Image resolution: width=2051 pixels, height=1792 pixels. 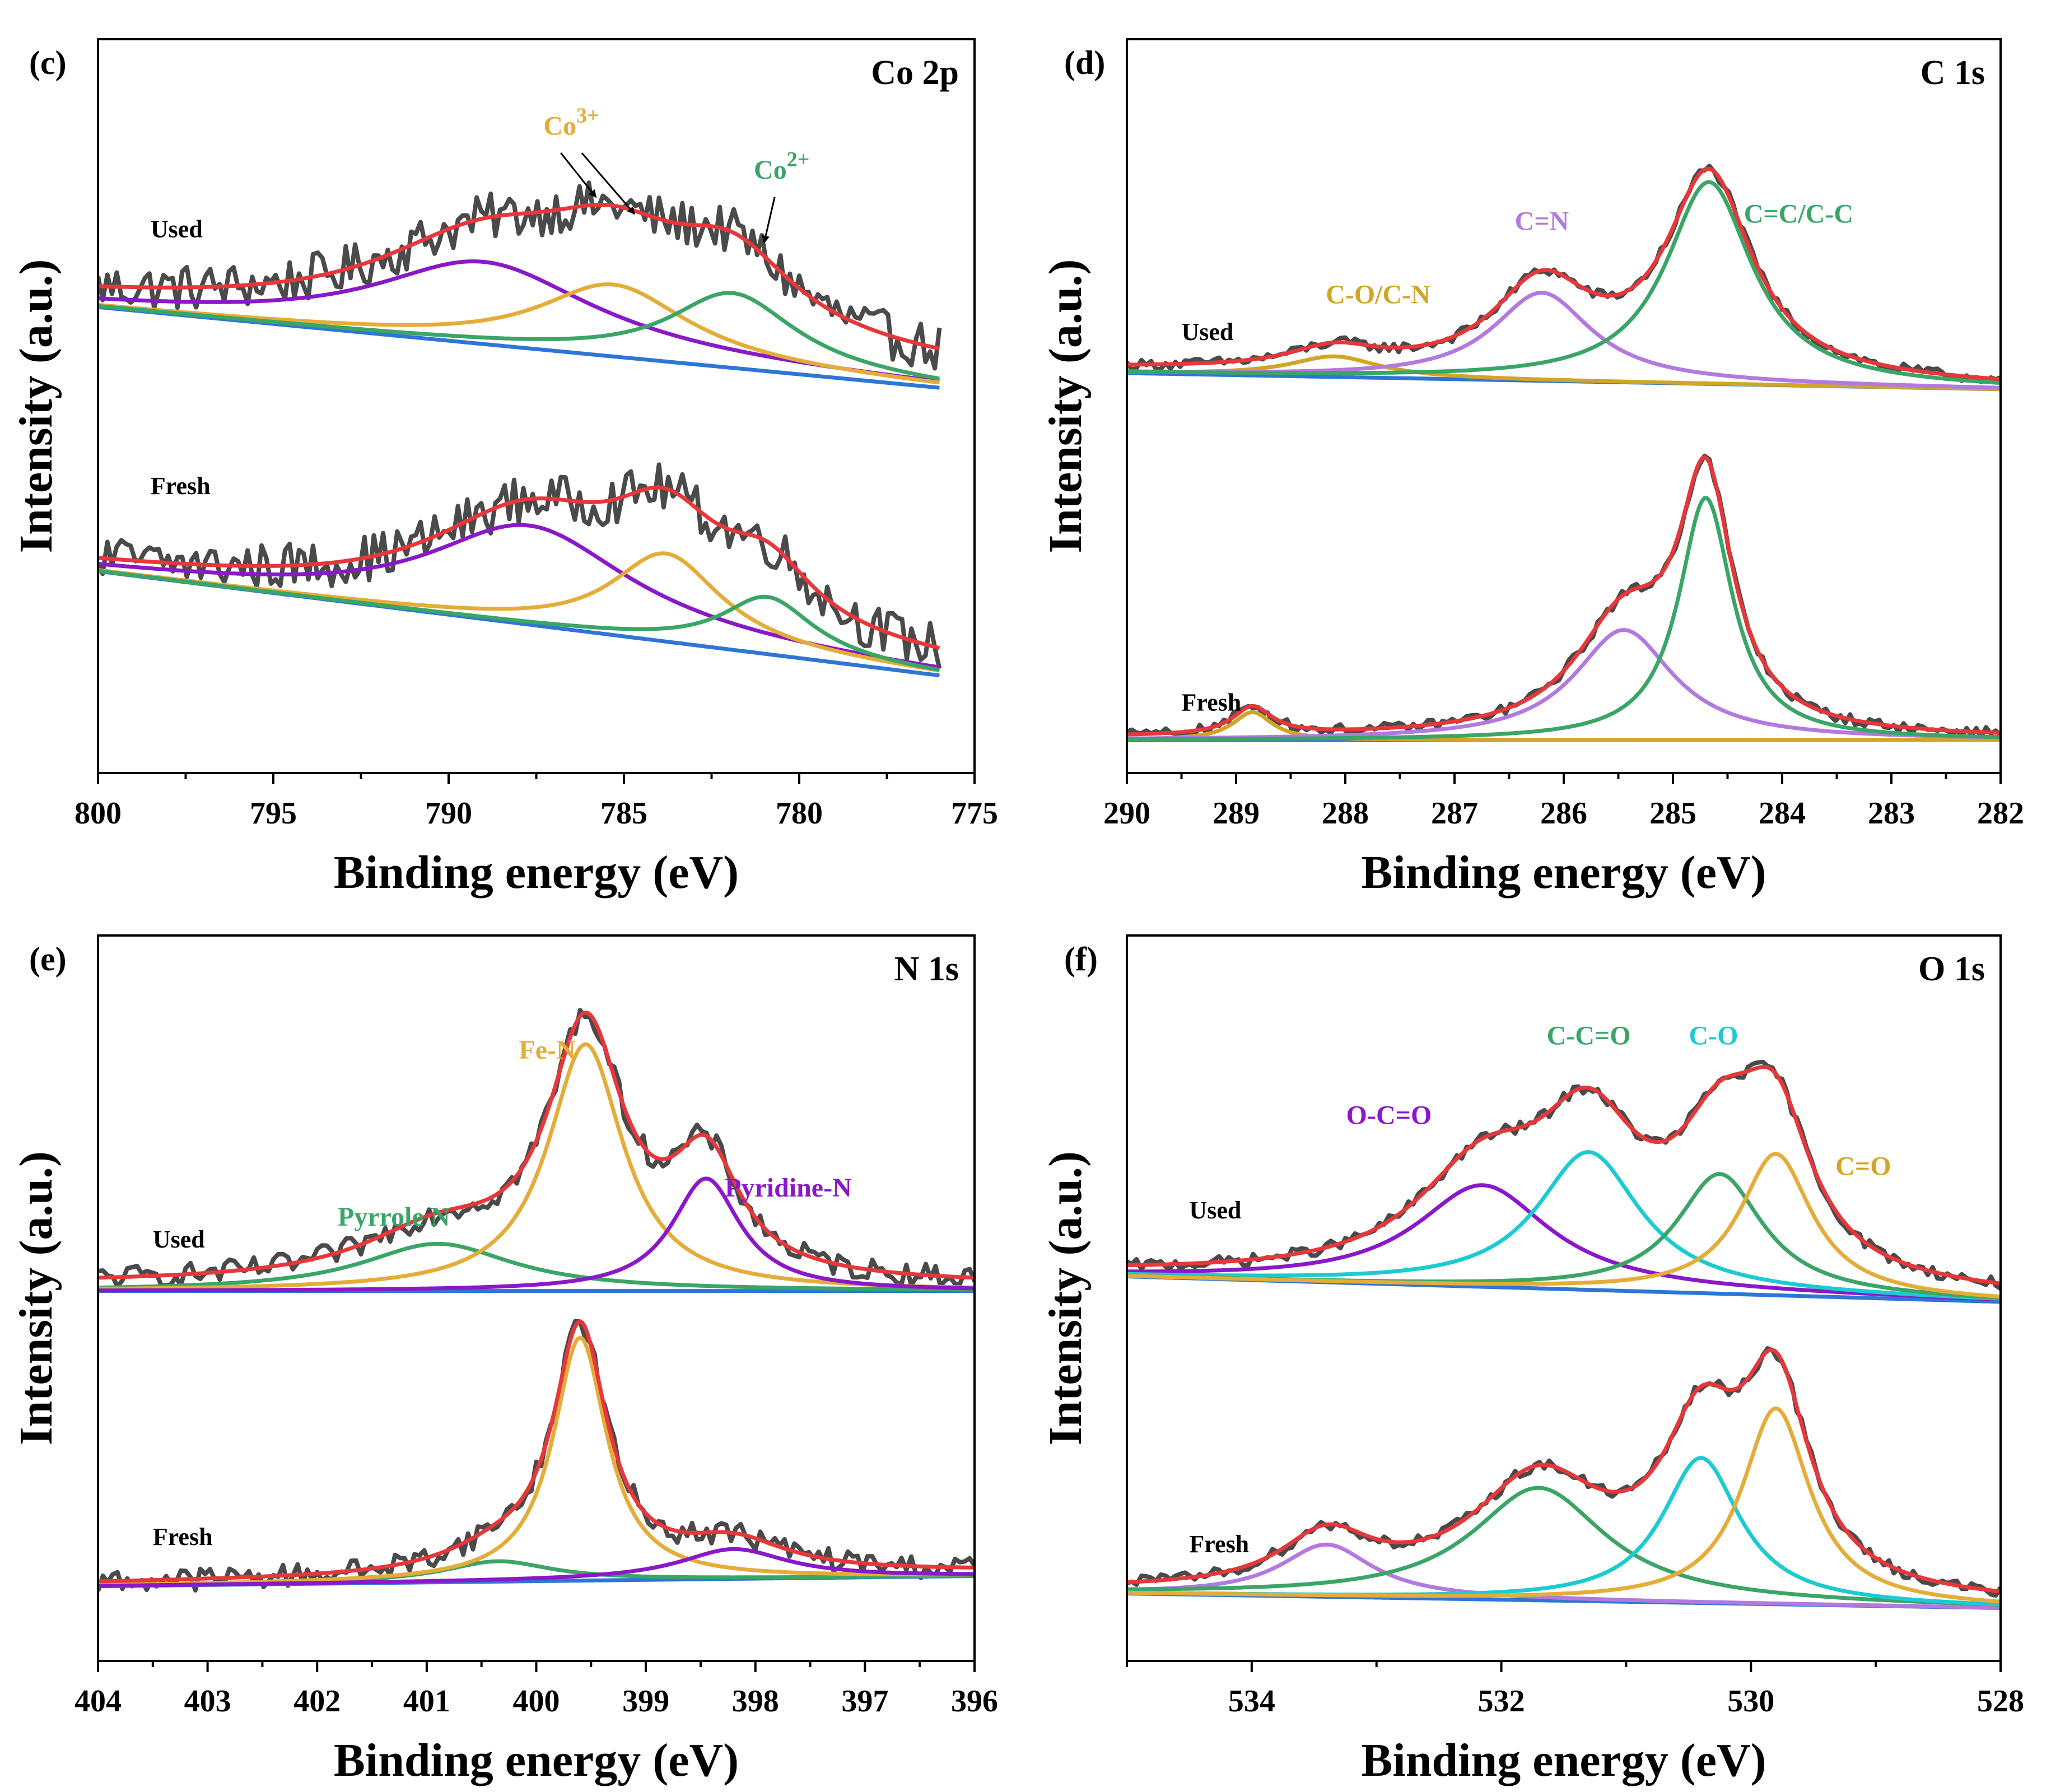 What do you see at coordinates (1782, 813) in the screenshot?
I see `x-tick-label: 284` at bounding box center [1782, 813].